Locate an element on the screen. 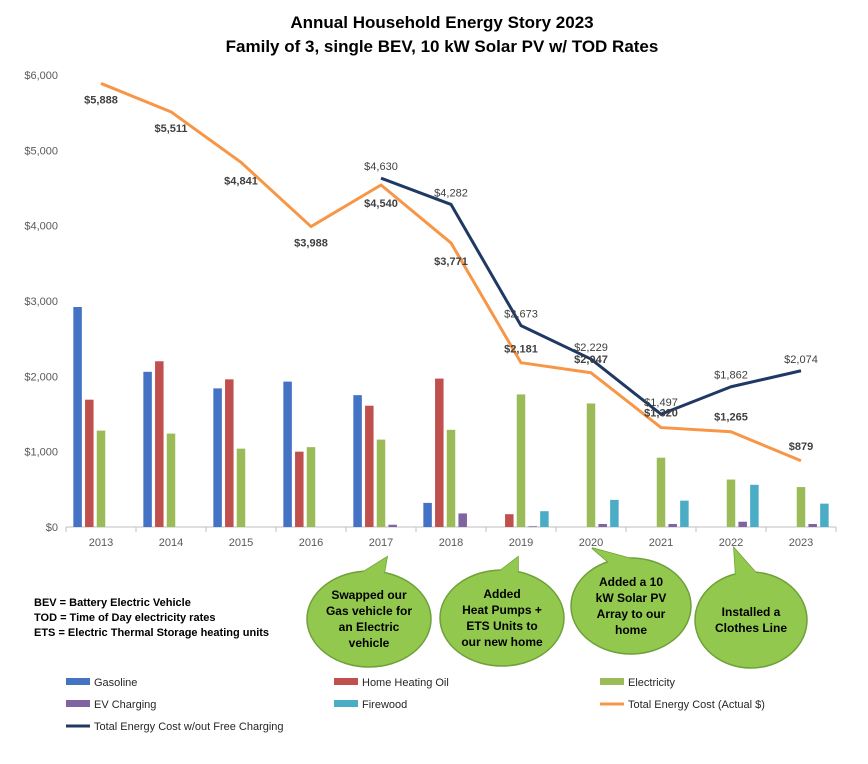 Image resolution: width=868 pixels, height=764 pixels. callout-text-line: kW Solar PV is located at coordinates (631, 598).